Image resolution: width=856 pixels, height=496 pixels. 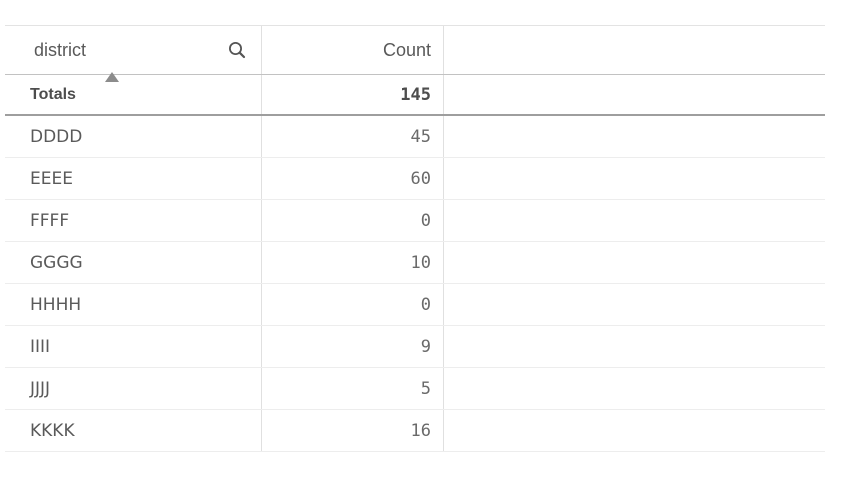 What do you see at coordinates (133, 262) in the screenshot?
I see `district-cell: GGGG` at bounding box center [133, 262].